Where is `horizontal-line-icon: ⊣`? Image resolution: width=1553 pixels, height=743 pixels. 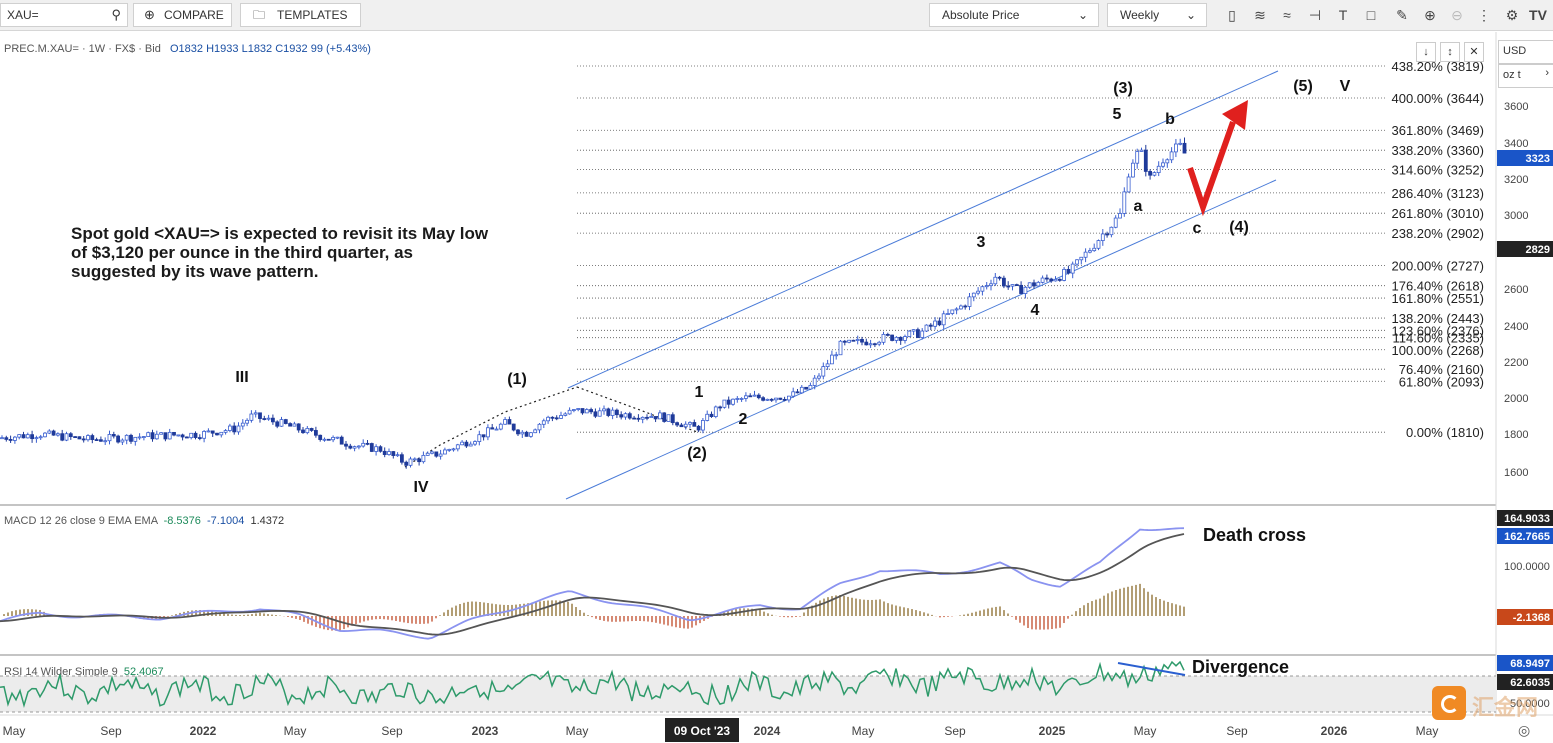
horizontal-line-icon: ⊣ is located at coordinates (1315, 15).